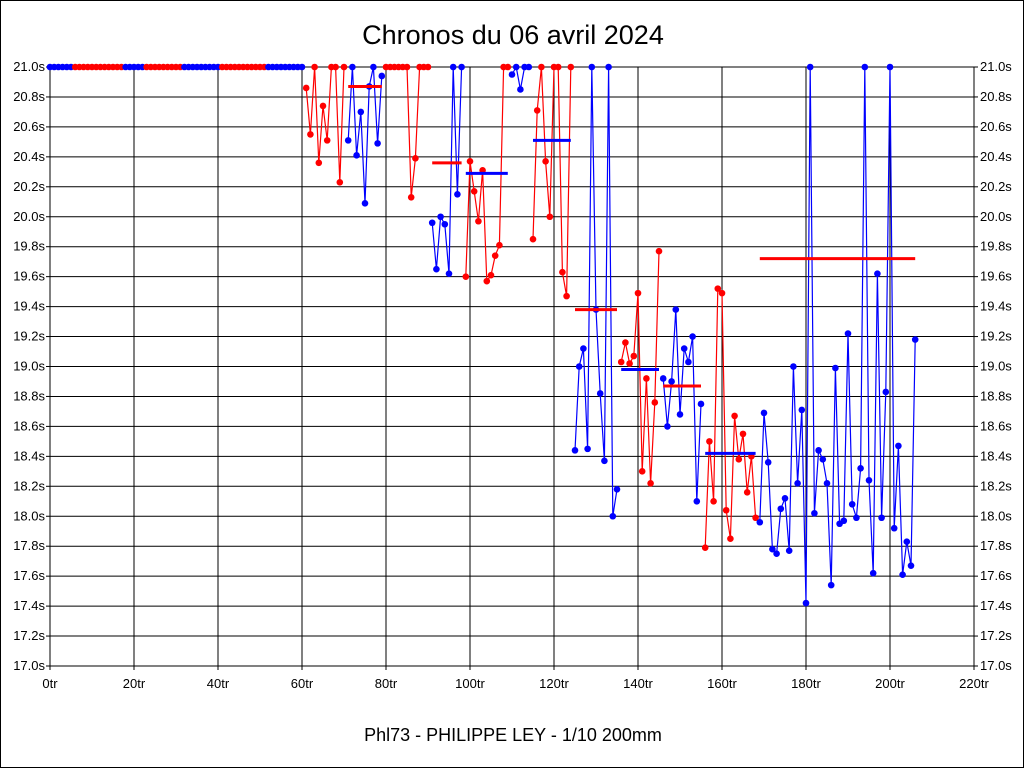  I want to click on y-tick-label-right: 20.4s, so click(996, 156).